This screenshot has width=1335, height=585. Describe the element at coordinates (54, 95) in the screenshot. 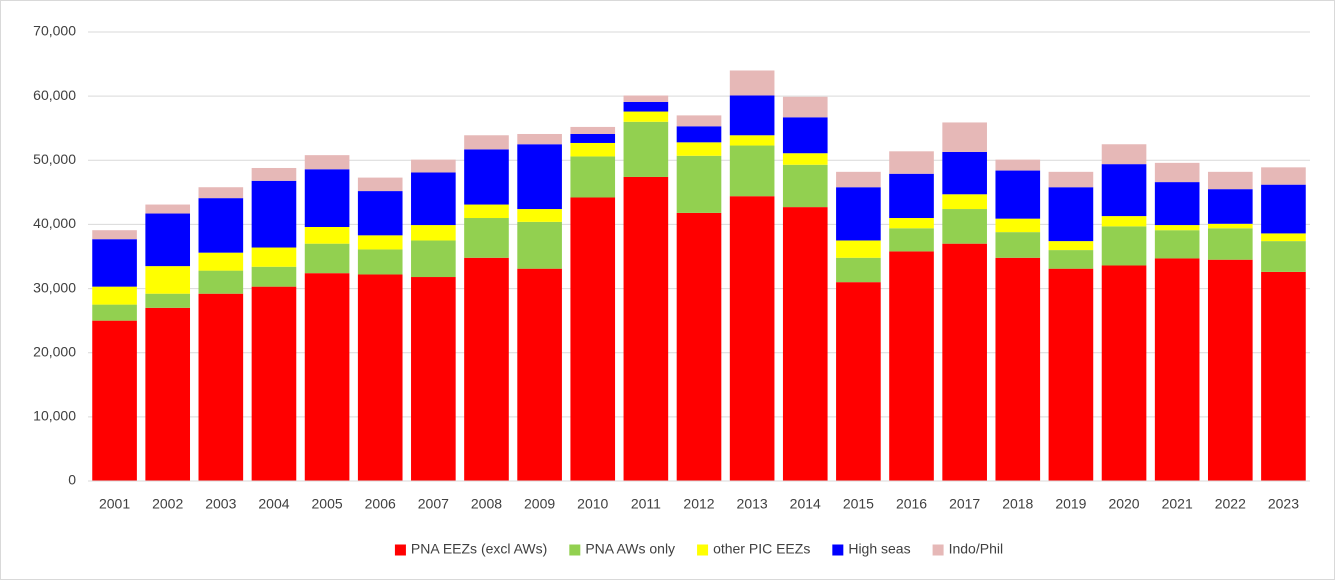

I see `y-tick-label: 60,000` at that location.